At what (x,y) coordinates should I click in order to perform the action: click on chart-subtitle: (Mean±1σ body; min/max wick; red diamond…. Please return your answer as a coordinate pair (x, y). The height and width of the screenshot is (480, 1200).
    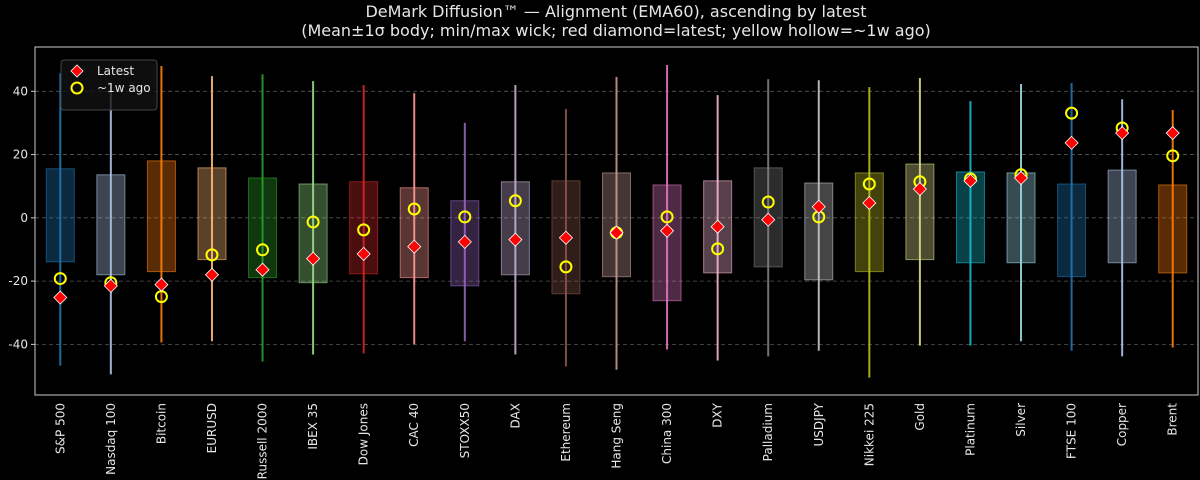
    Looking at the image, I should click on (616, 30).